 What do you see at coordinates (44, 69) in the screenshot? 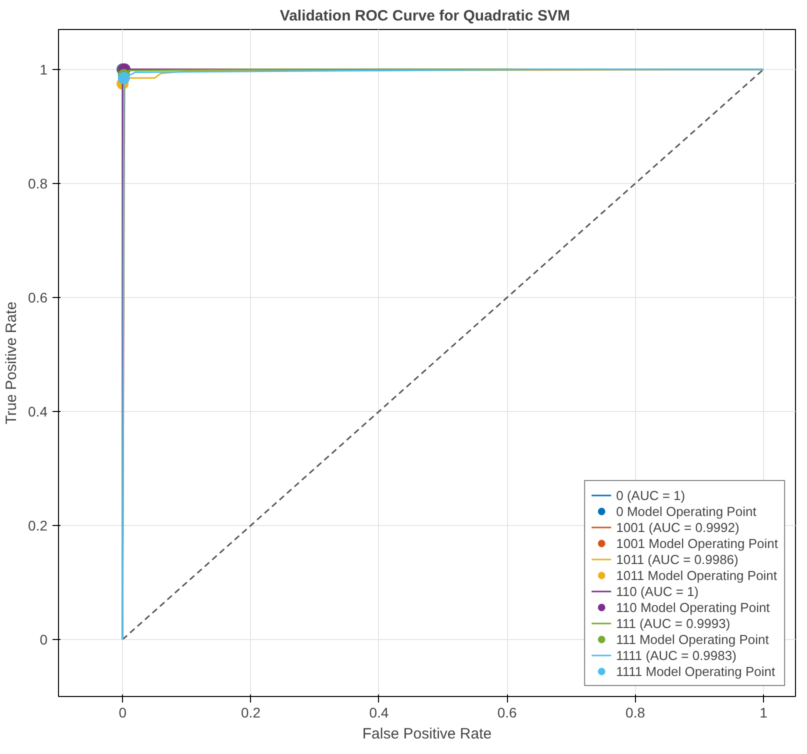
I see `y-tick-label: 1` at bounding box center [44, 69].